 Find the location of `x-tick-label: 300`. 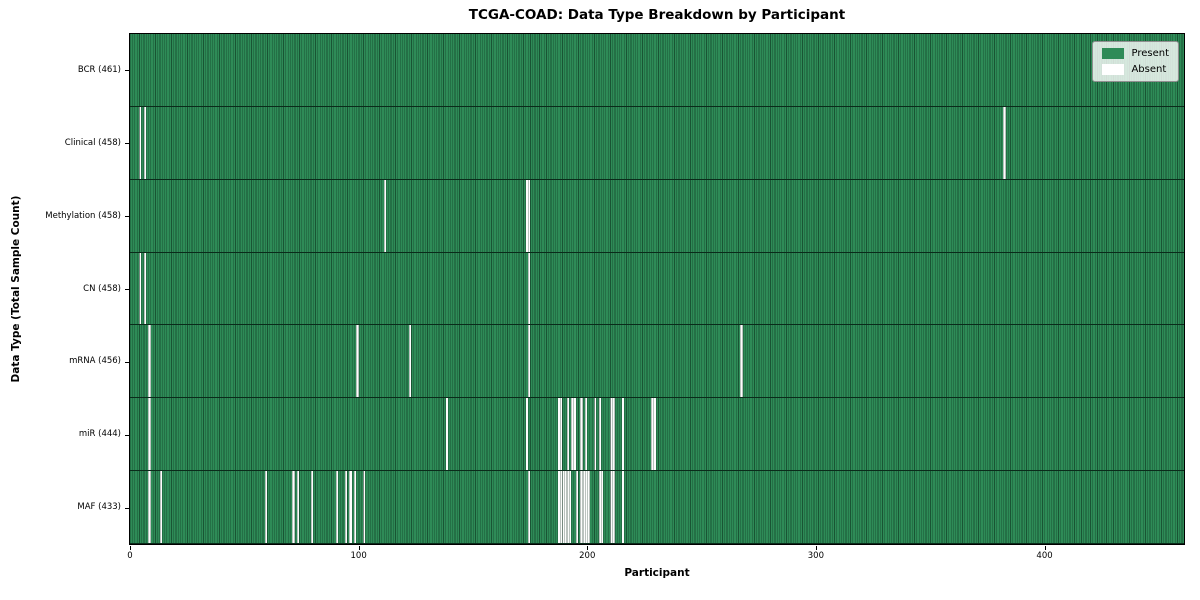

x-tick-label: 300 is located at coordinates (816, 556).